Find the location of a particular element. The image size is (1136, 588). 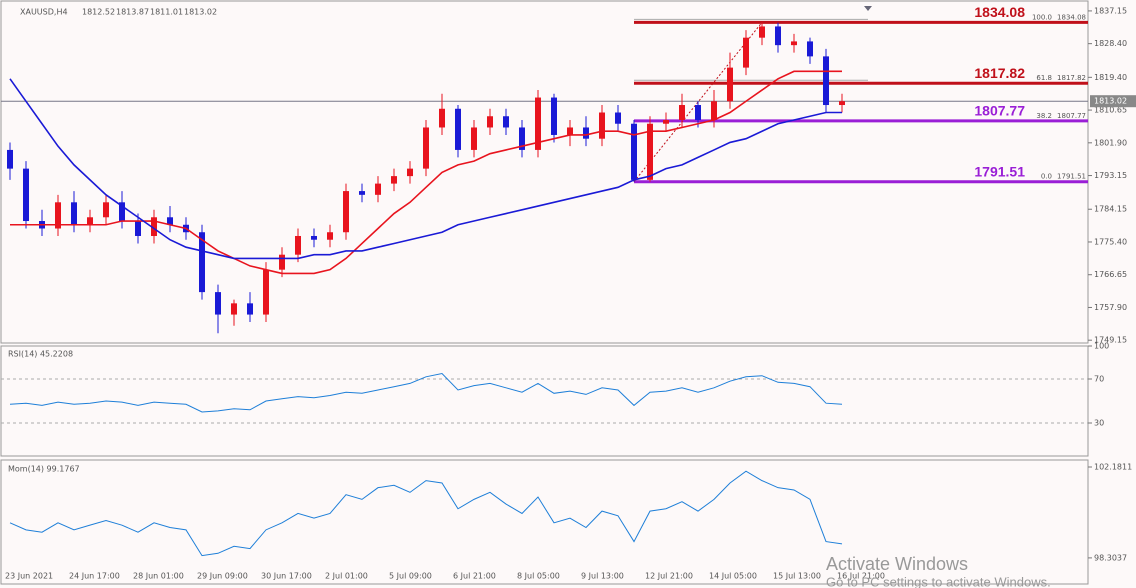

y-tick-label: 100 is located at coordinates (1101, 346).